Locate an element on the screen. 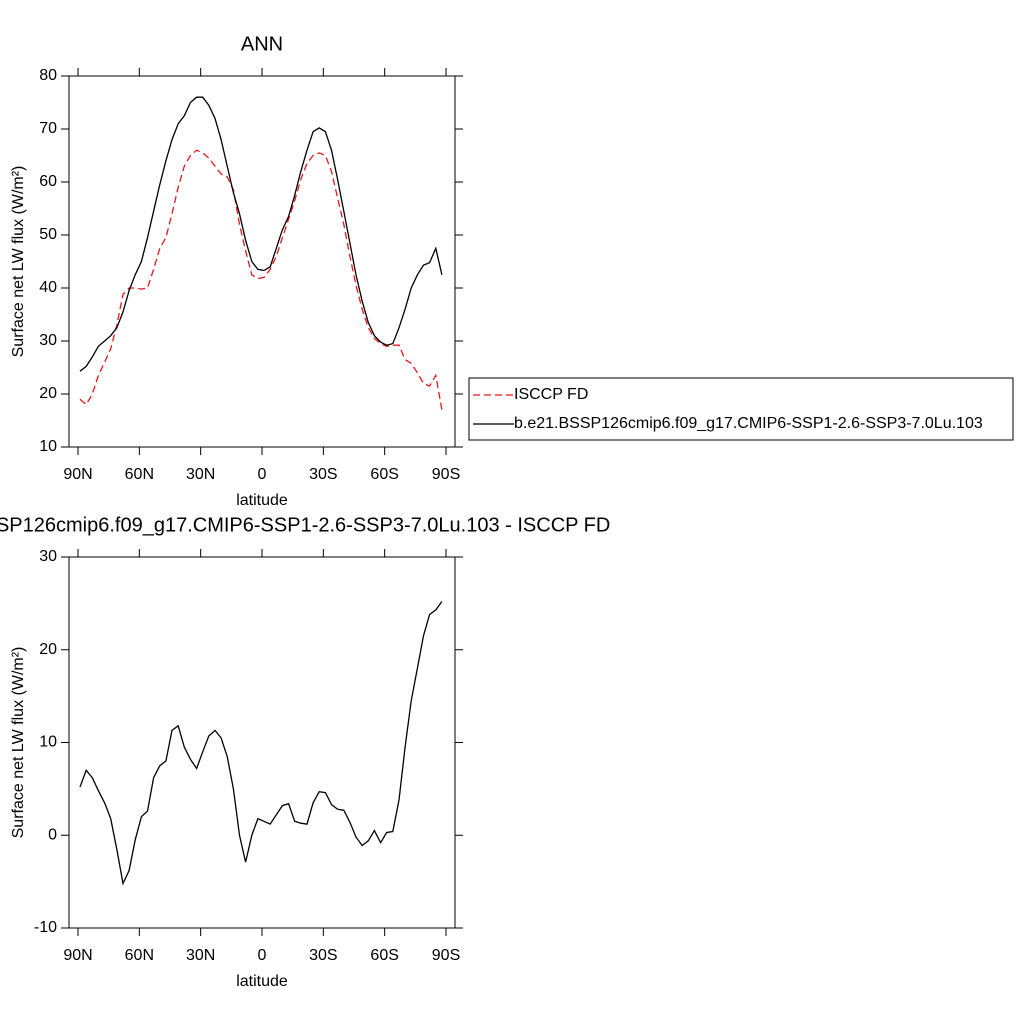 The width and height of the screenshot is (1024, 1024). y-tick-label: 50 is located at coordinates (48, 234).